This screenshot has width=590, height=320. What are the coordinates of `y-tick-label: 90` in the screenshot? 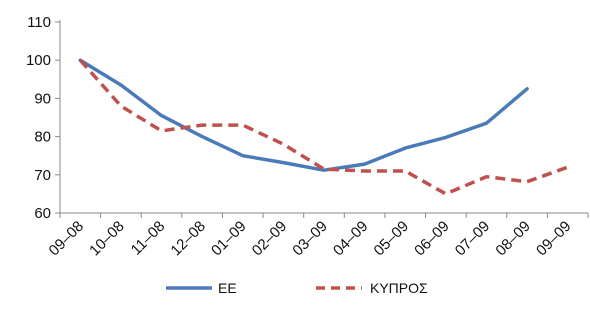 It's located at (42, 98).